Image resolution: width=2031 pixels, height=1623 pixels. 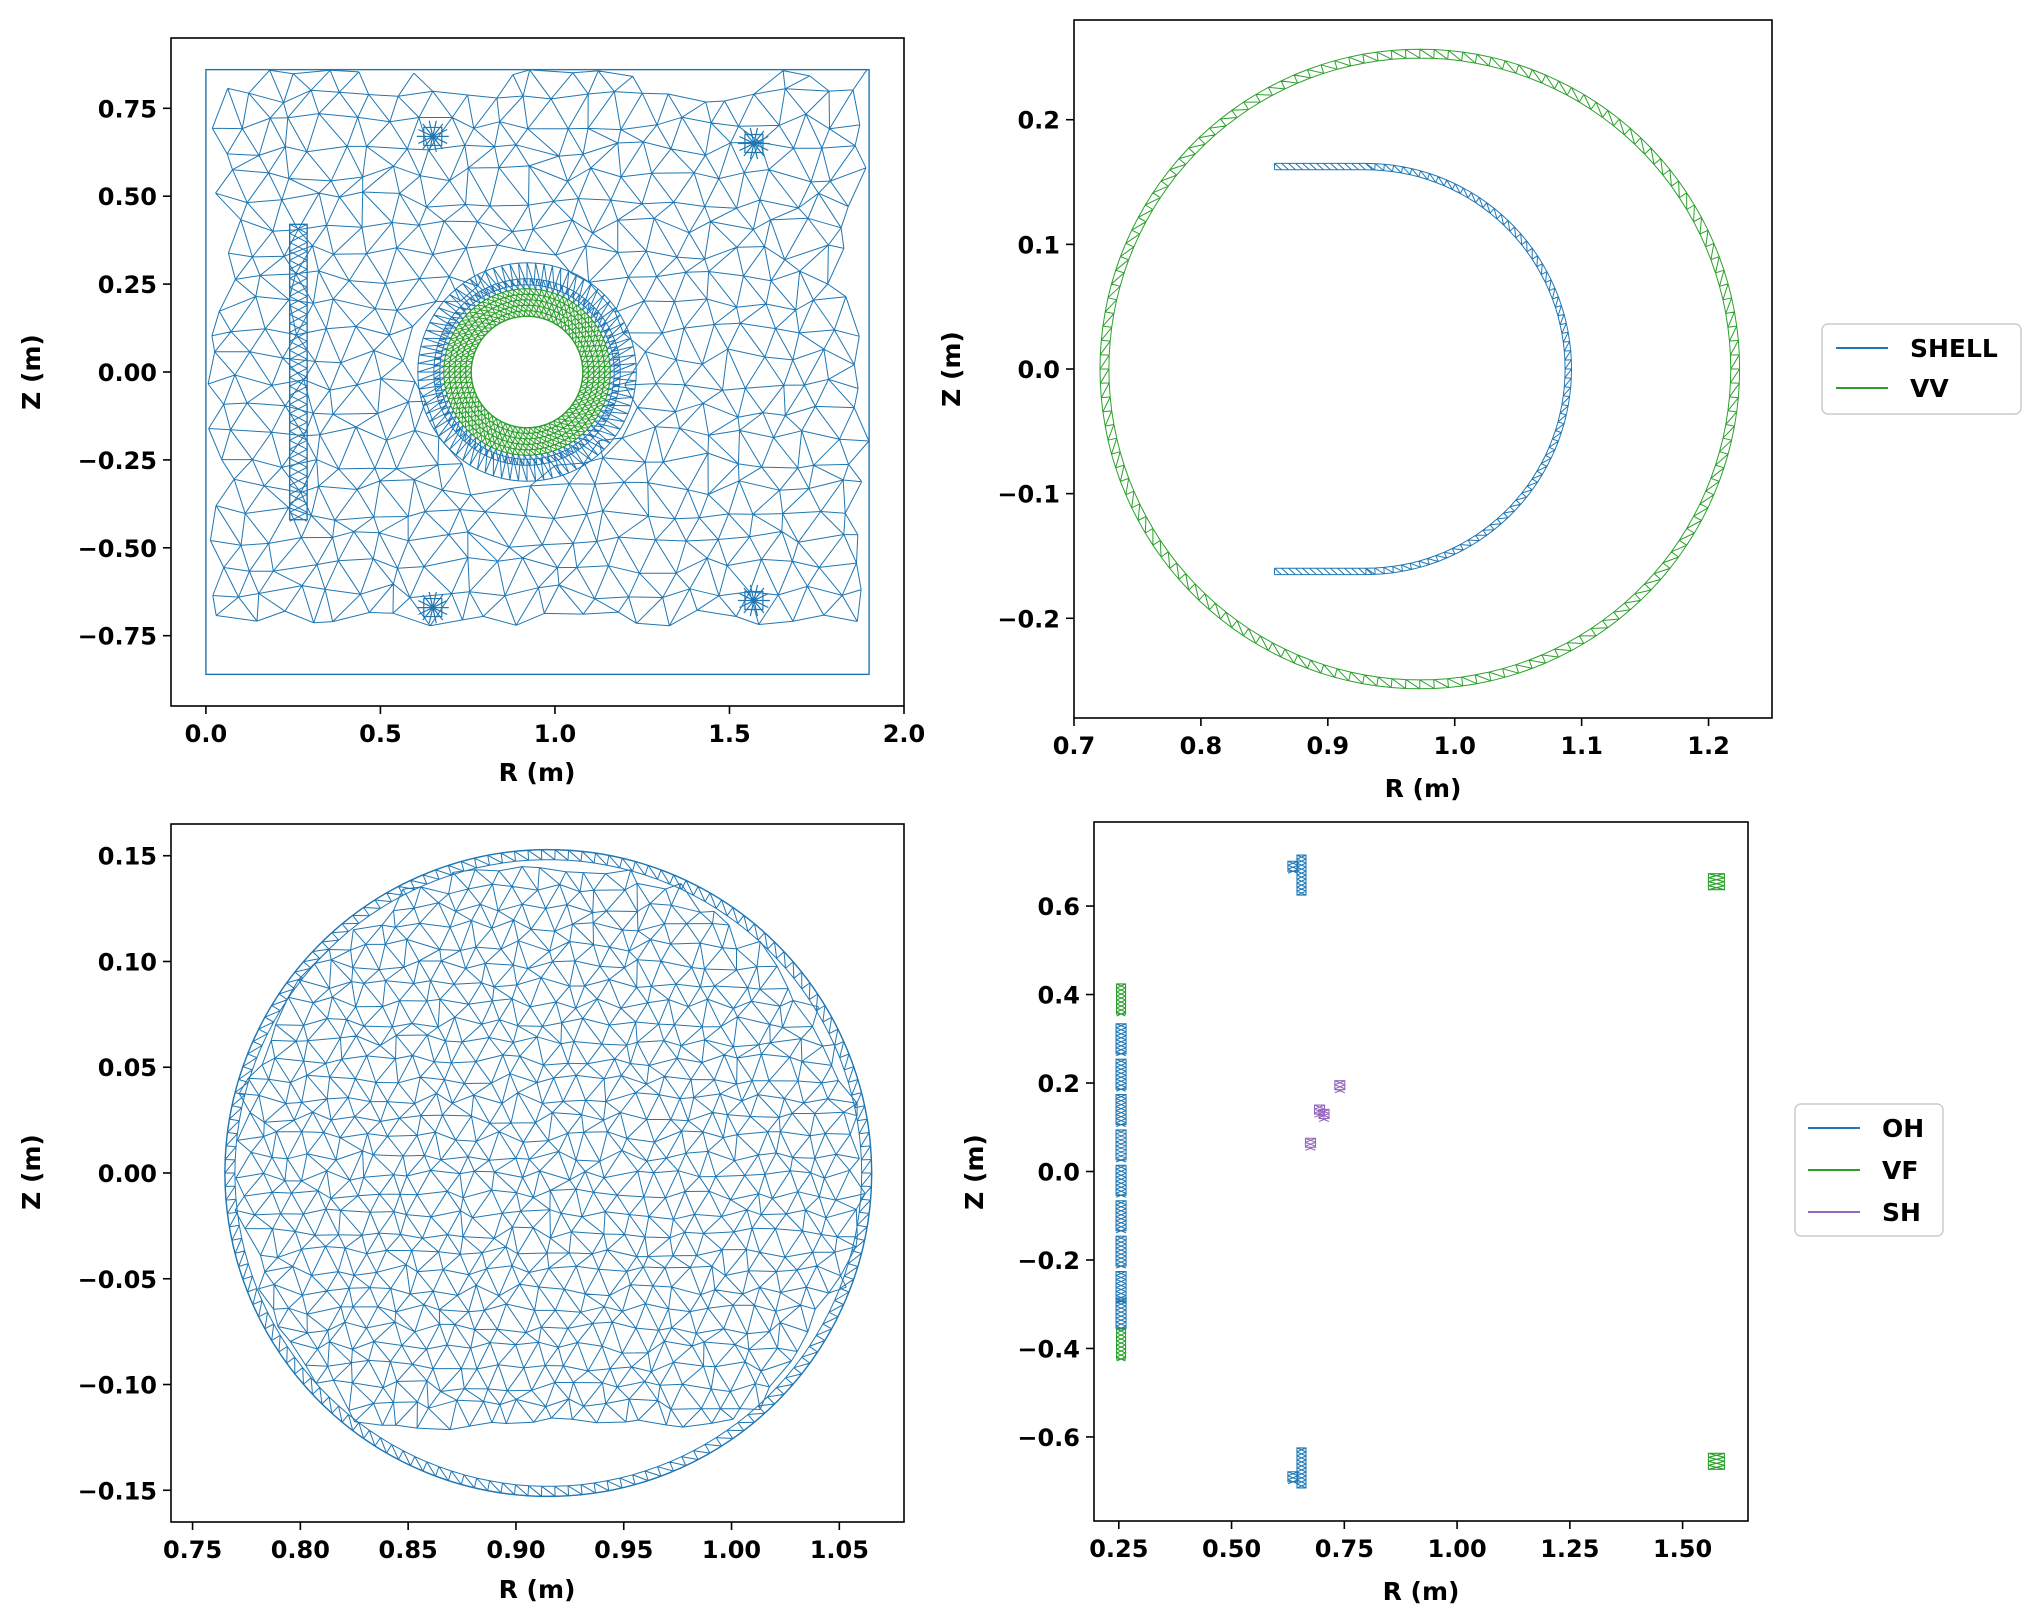 I want to click on oh-strip-mesh, so click(x=298, y=372).